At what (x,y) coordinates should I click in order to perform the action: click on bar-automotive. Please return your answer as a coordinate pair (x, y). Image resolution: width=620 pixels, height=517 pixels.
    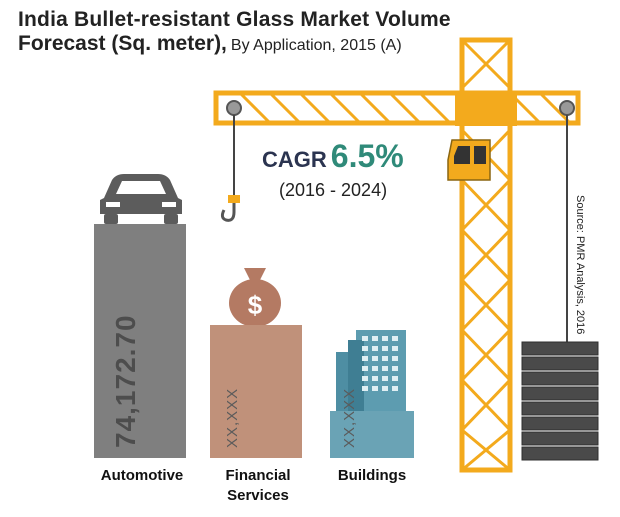
    Looking at the image, I should click on (140, 341).